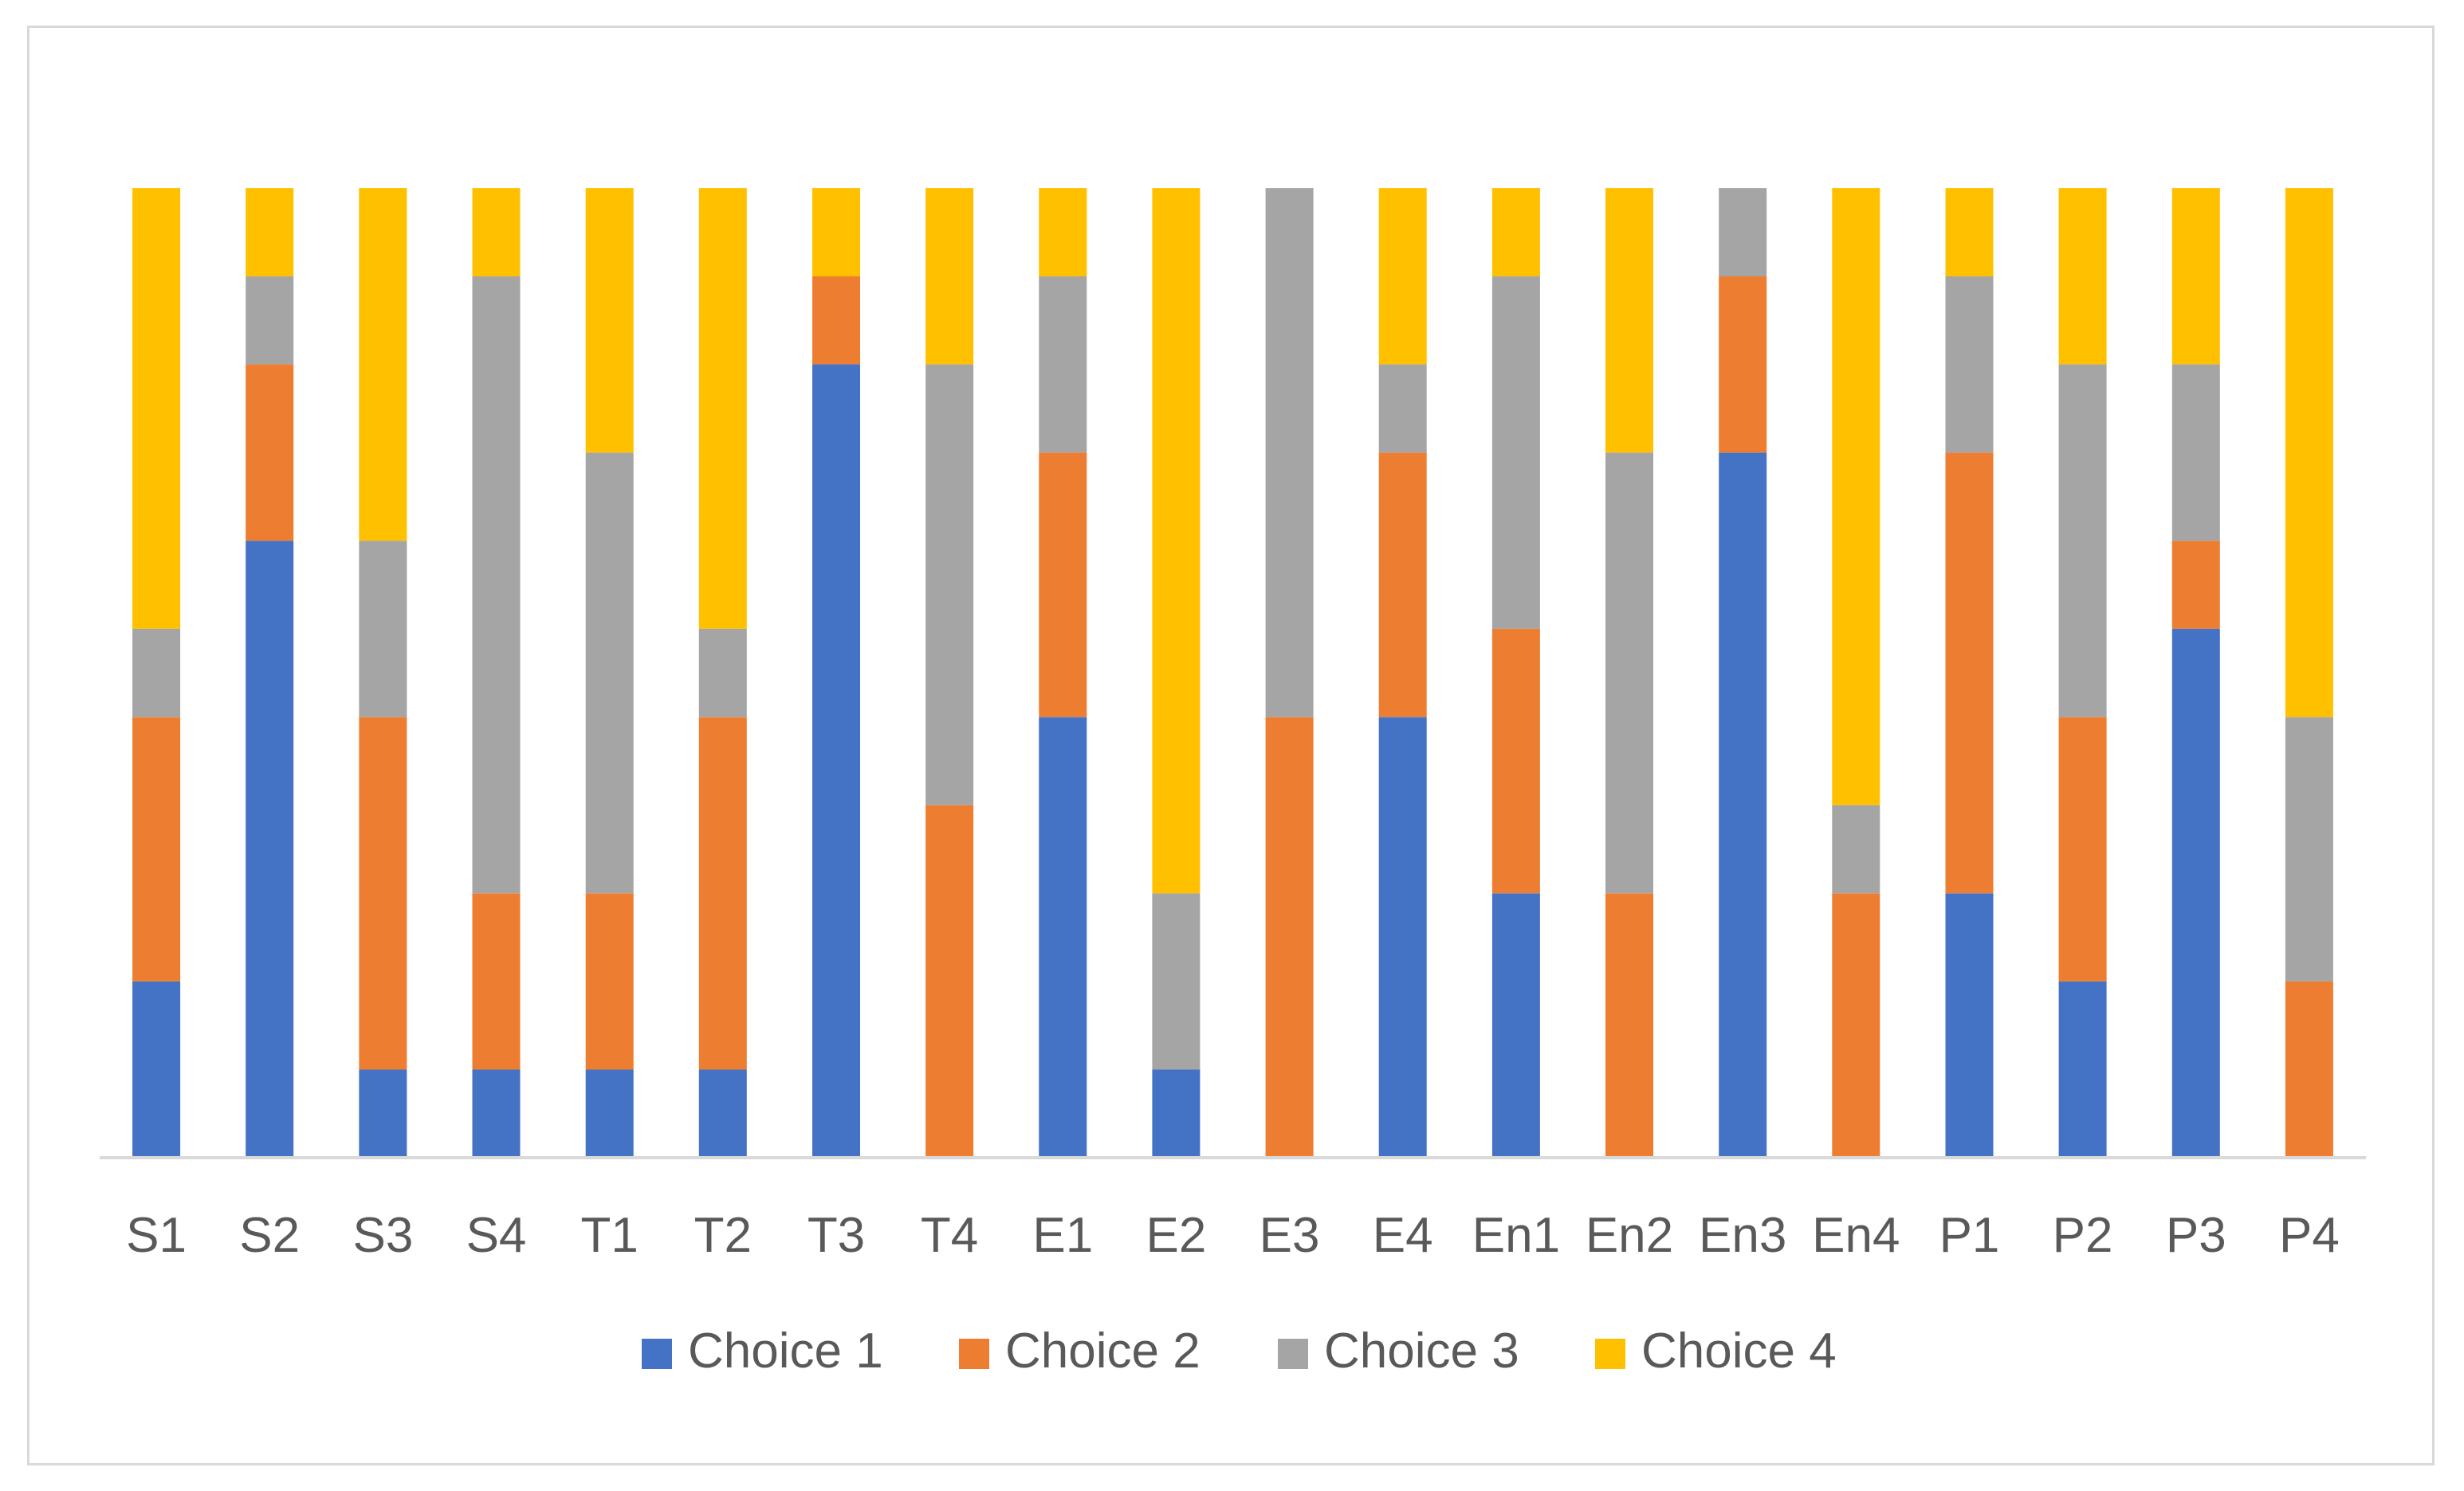 The width and height of the screenshot is (2464, 1491). What do you see at coordinates (1103, 1351) in the screenshot?
I see `legend-label: Choice 2` at bounding box center [1103, 1351].